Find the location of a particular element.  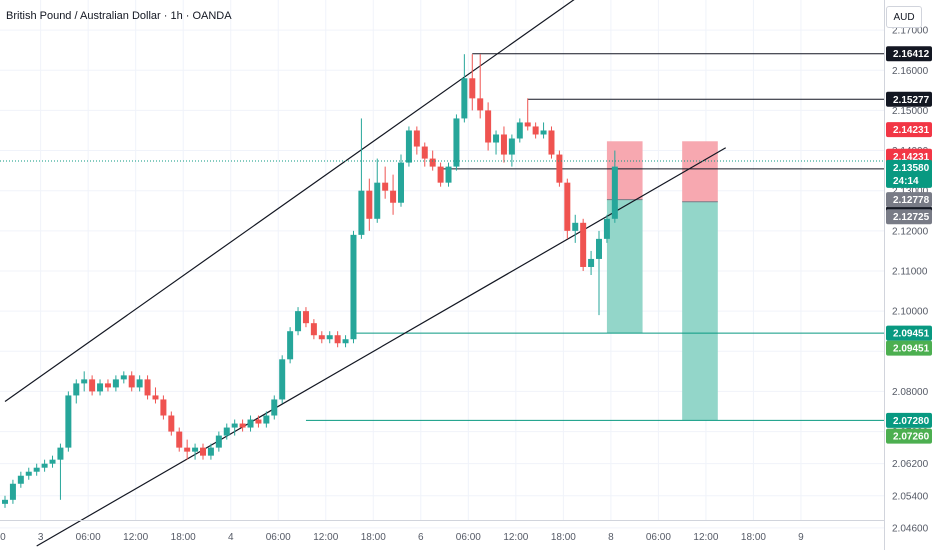

svg-text: 2.12778 is located at coordinates (911, 200).